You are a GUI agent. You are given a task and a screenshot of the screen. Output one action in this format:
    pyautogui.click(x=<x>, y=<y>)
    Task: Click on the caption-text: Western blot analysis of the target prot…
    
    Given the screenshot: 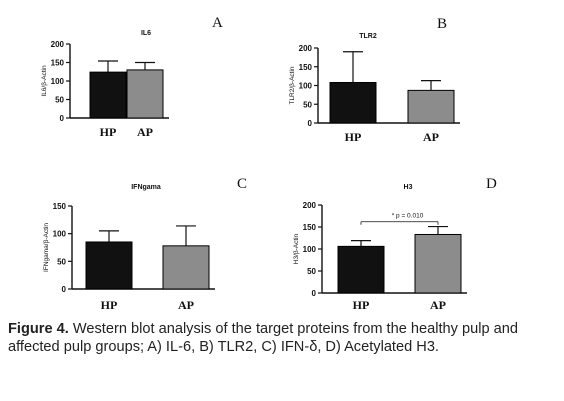 What is the action you would take?
    pyautogui.click(x=263, y=338)
    